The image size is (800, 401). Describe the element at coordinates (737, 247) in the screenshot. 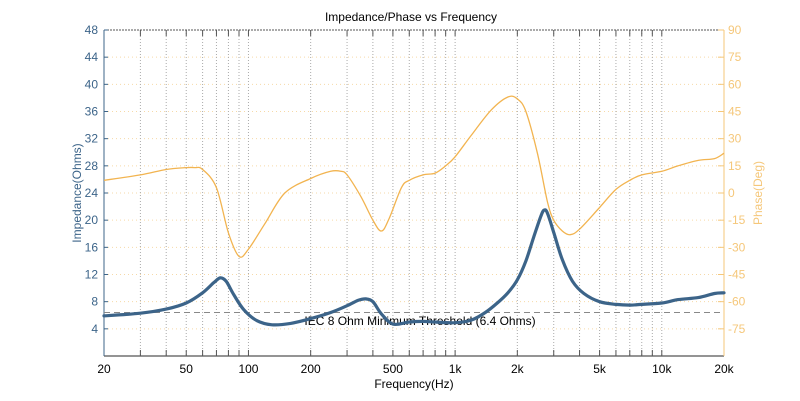

I see `y-right-tick-label: -30` at that location.